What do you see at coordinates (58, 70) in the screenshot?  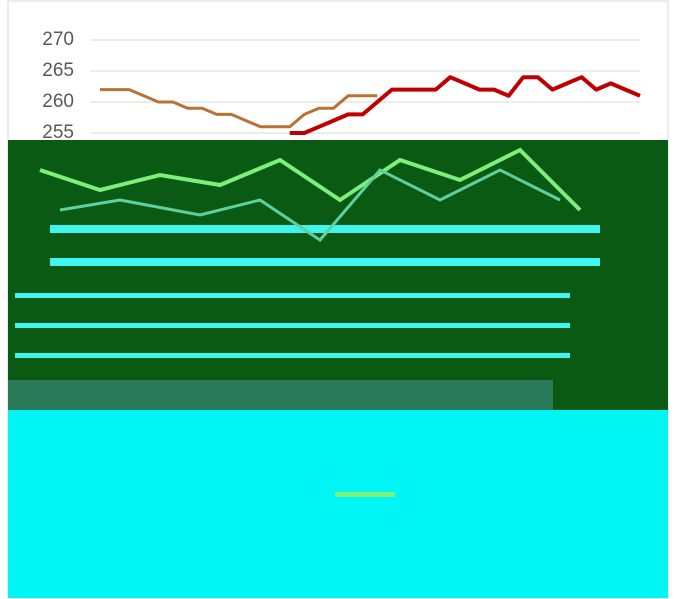 I see `y-tick-label: 265` at bounding box center [58, 70].